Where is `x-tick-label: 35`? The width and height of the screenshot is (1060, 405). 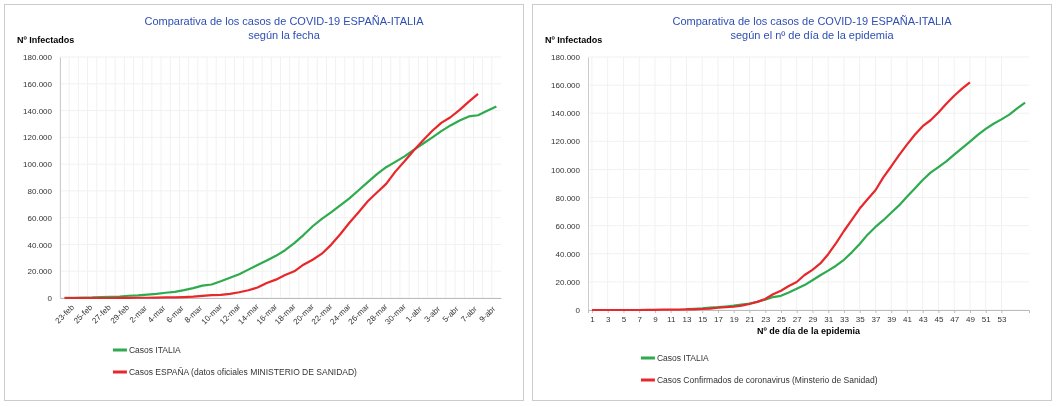 x-tick-label: 35 is located at coordinates (860, 319).